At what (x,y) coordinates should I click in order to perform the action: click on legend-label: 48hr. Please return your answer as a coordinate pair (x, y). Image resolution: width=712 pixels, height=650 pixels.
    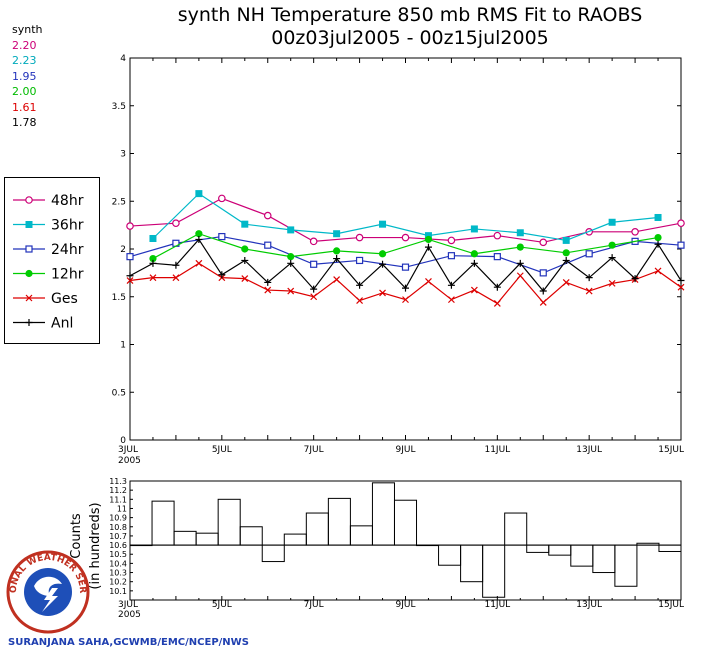
    Looking at the image, I should click on (67, 201).